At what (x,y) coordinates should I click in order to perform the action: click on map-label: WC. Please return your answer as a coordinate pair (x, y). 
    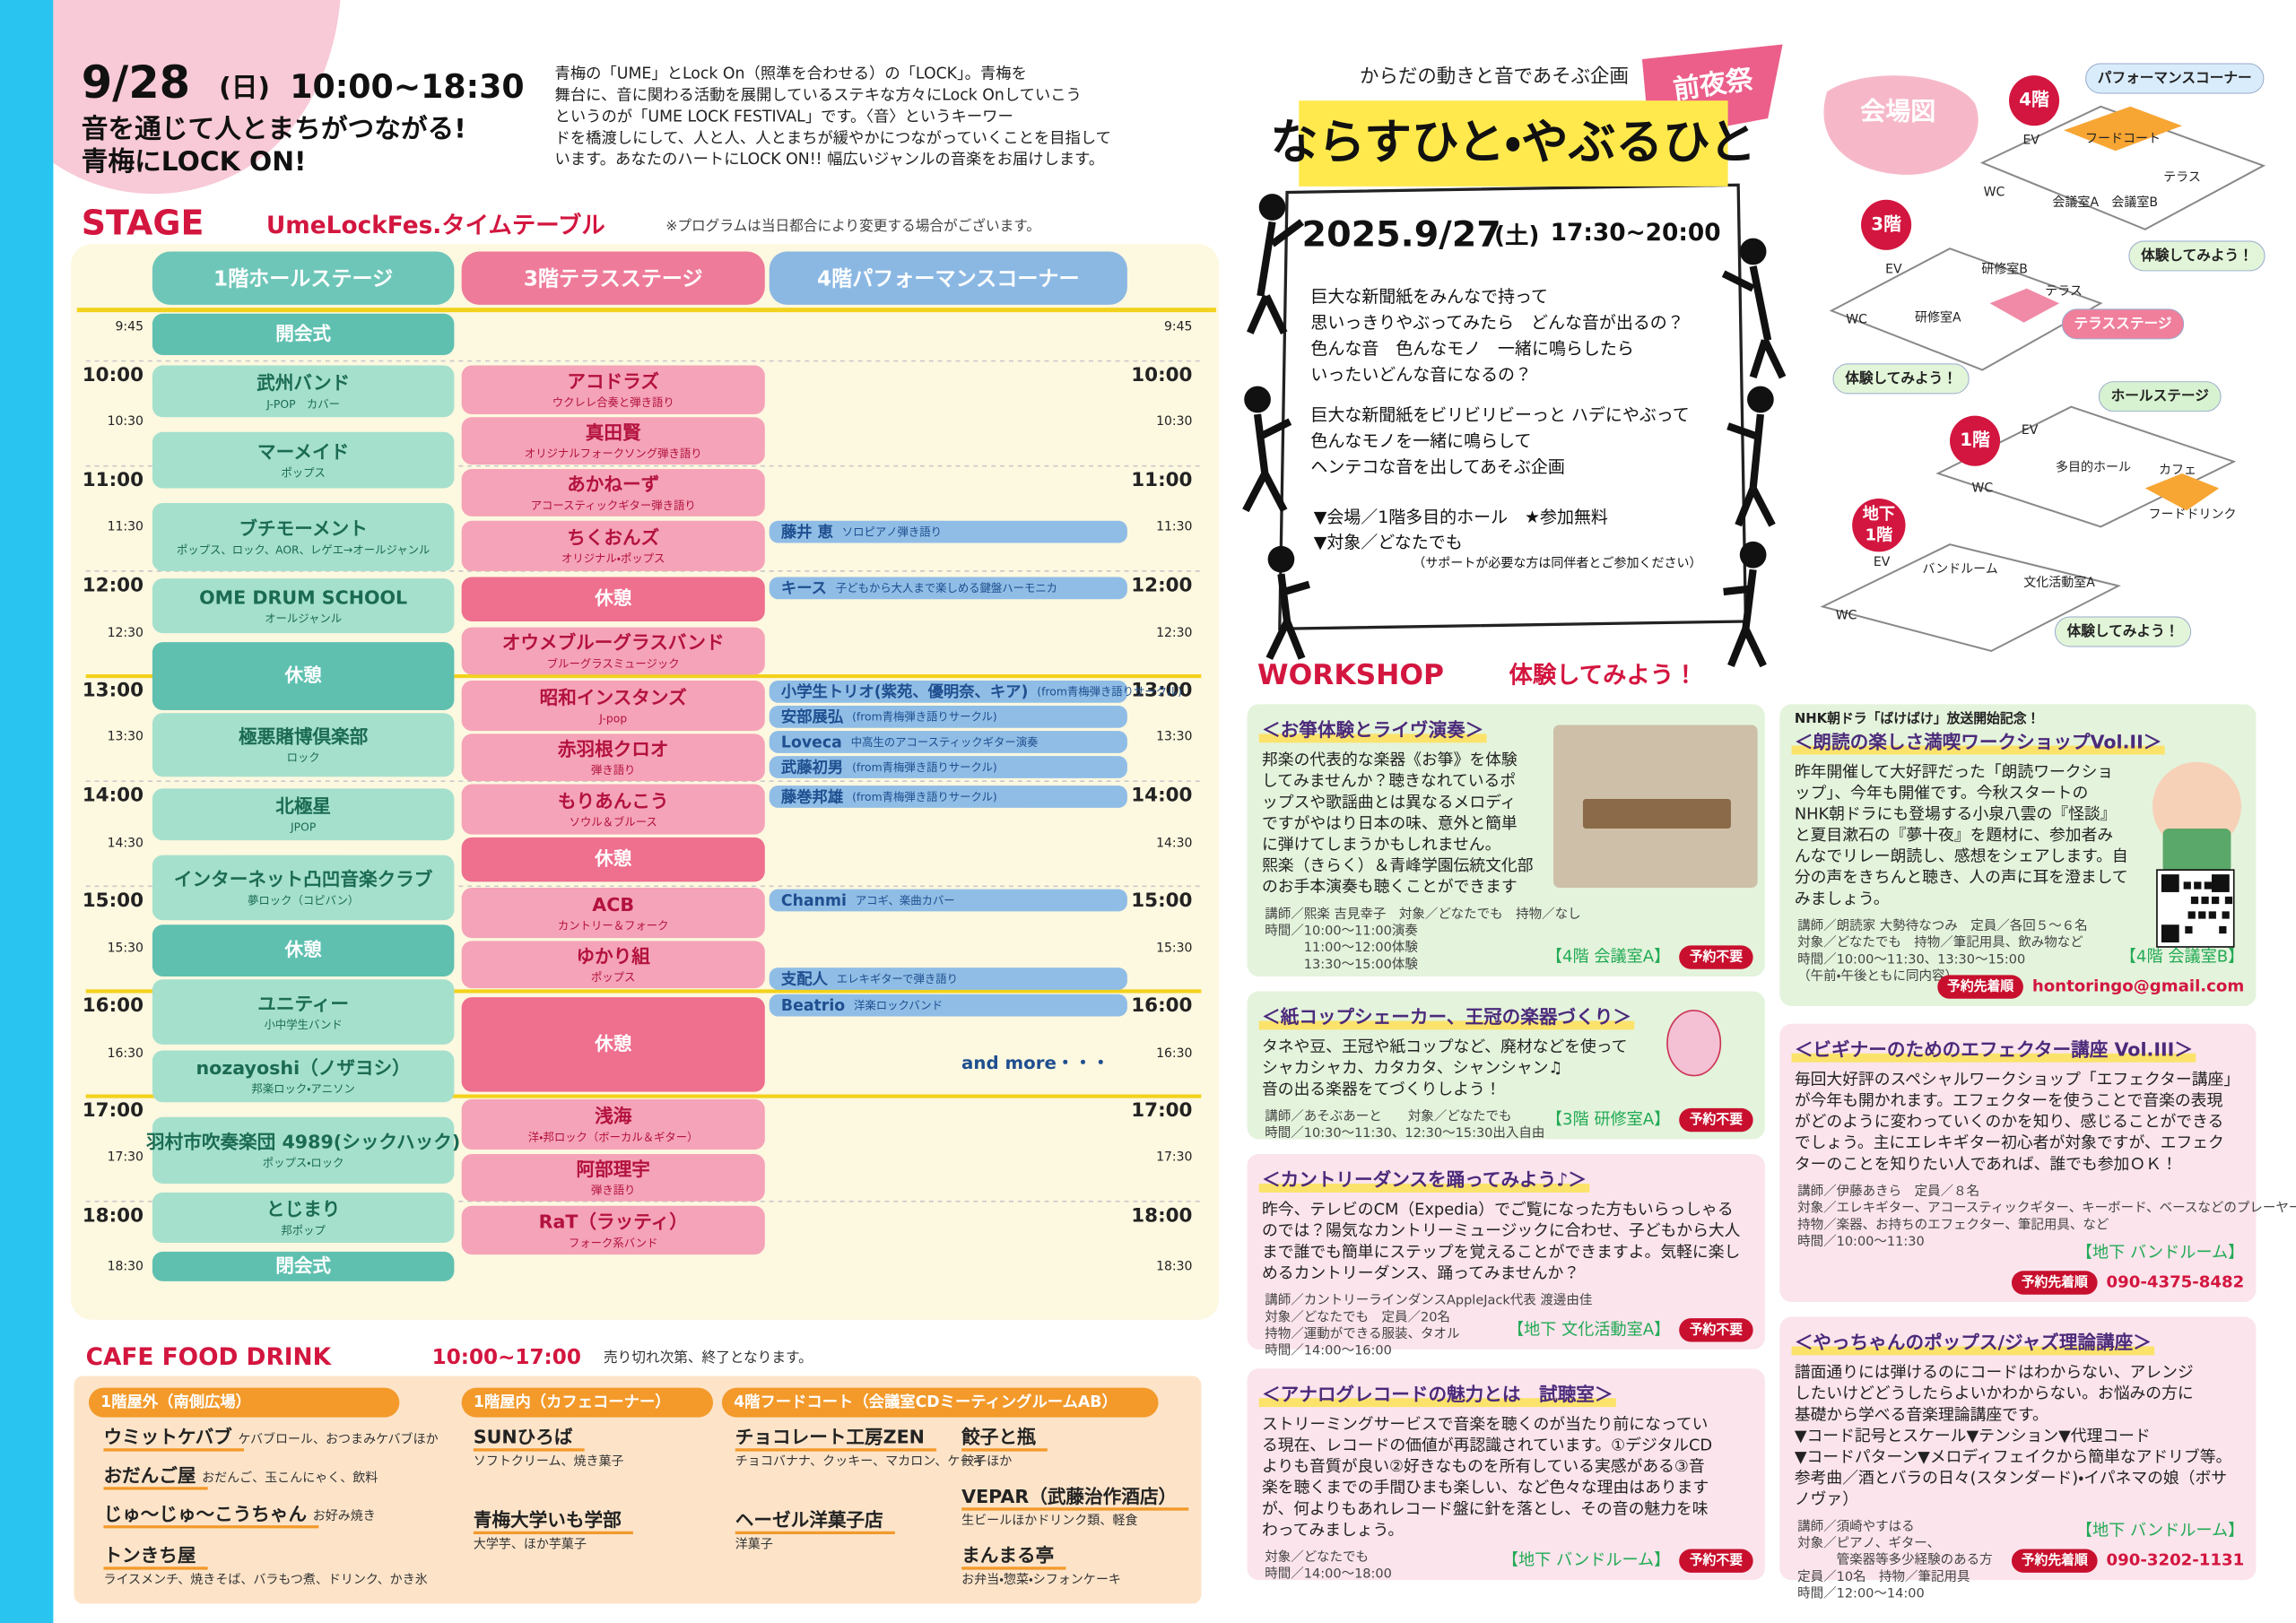
    Looking at the image, I should click on (1982, 488).